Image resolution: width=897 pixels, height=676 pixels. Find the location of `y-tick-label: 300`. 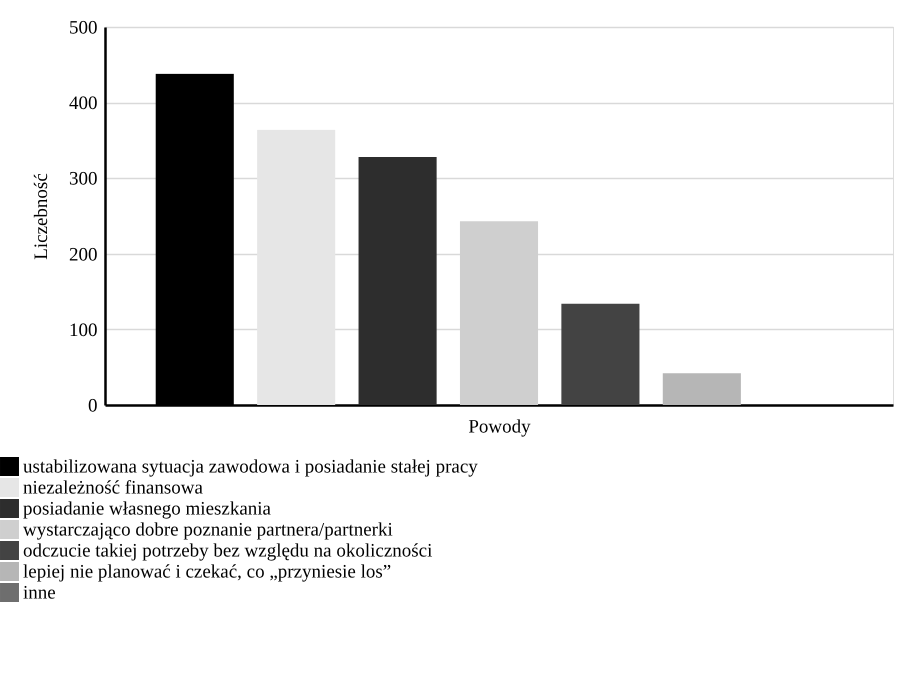

y-tick-label: 300 is located at coordinates (83, 179).